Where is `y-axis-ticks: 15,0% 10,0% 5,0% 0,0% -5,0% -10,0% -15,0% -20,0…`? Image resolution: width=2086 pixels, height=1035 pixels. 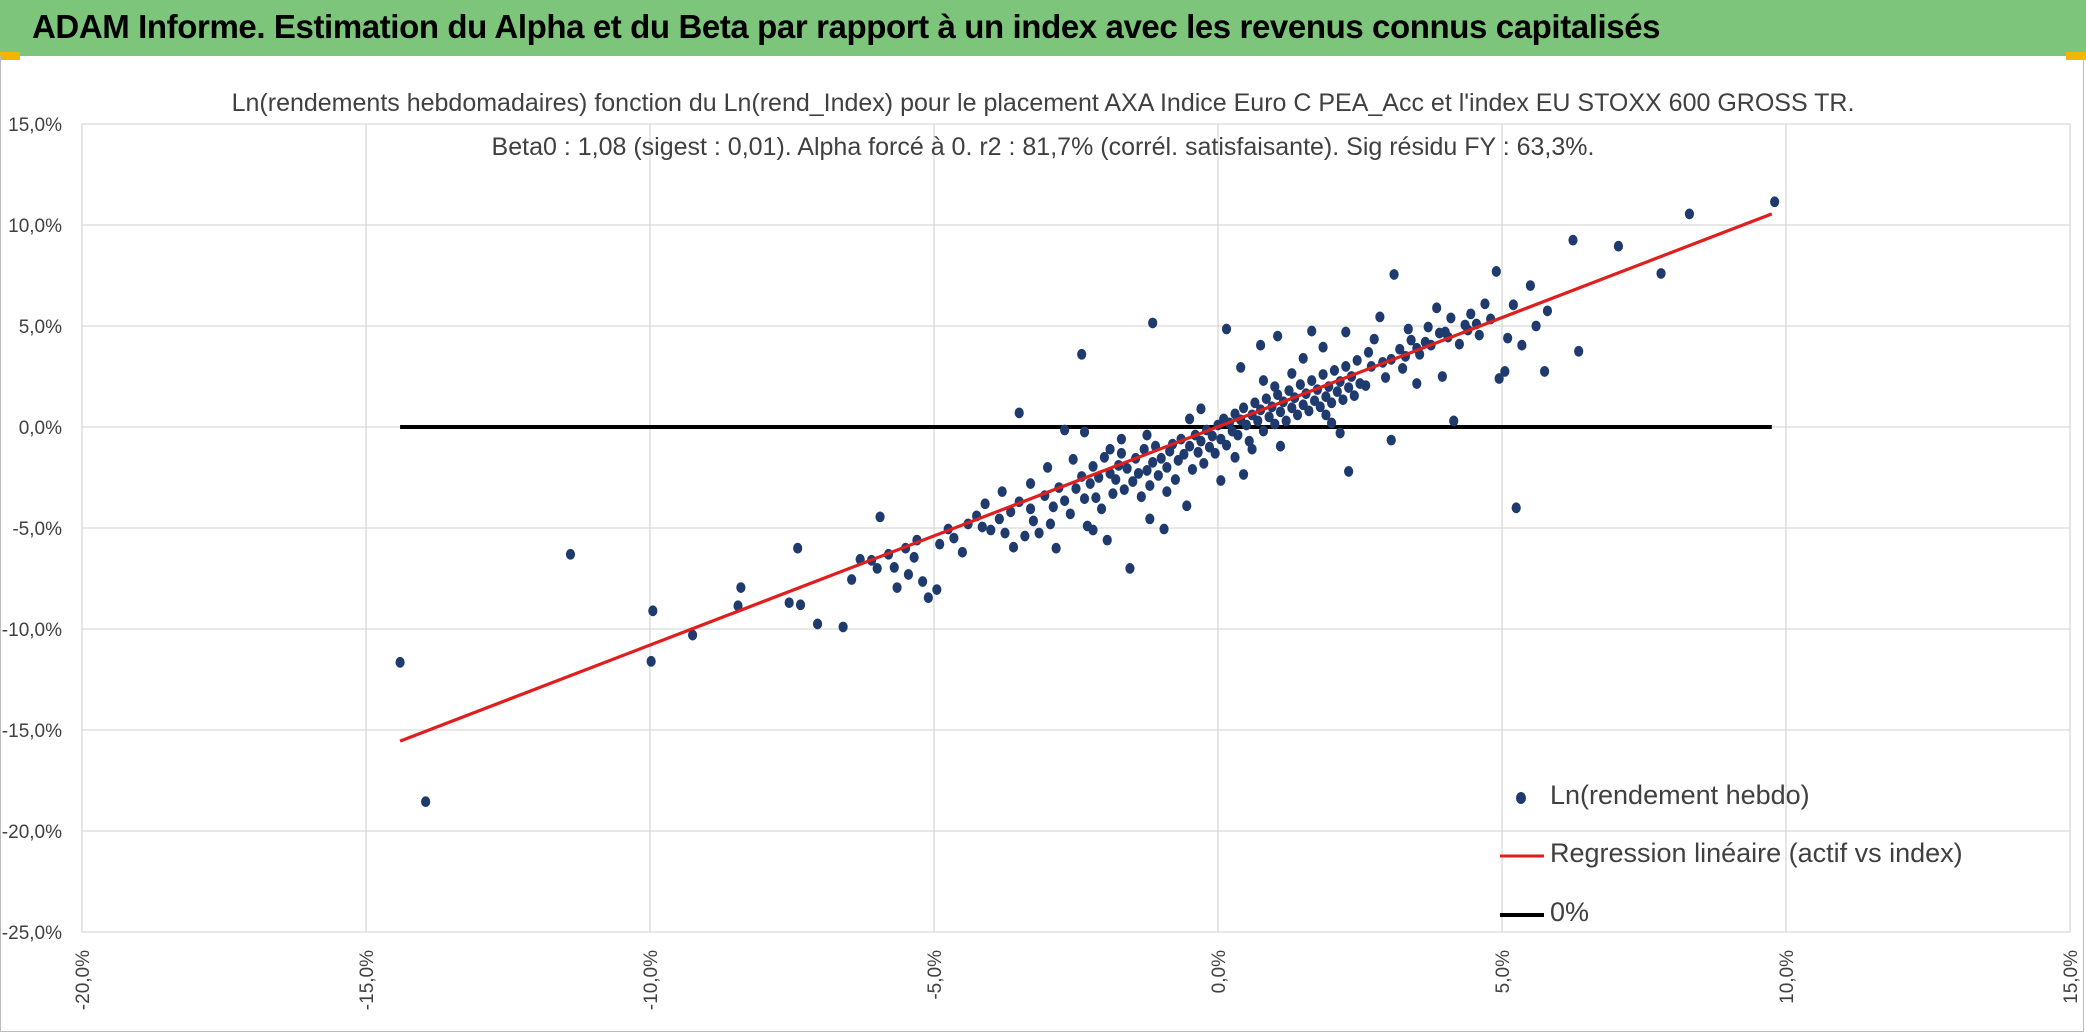 y-axis-ticks: 15,0% 10,0% 5,0% 0,0% -5,0% -10,0% -15,0% -20,0… is located at coordinates (32, 529).